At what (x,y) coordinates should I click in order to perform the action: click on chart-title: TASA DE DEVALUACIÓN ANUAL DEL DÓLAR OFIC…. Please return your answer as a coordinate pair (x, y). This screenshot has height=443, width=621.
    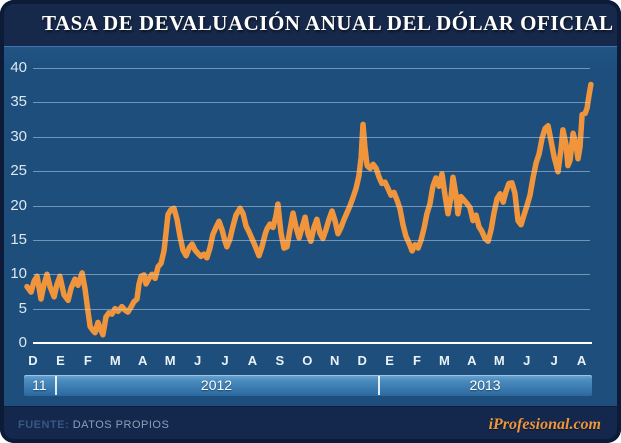
    Looking at the image, I should click on (328, 22).